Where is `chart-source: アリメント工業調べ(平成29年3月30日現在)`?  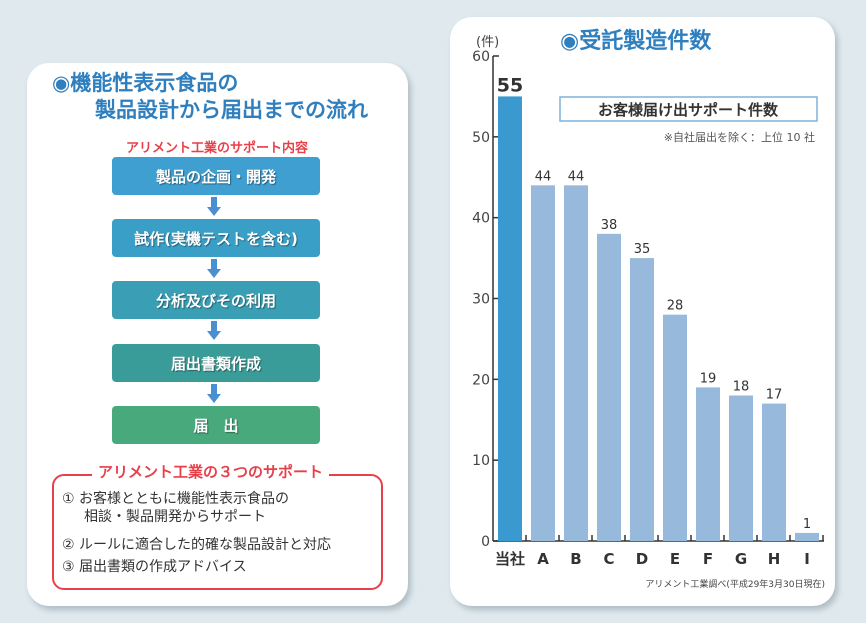 chart-source: アリメント工業調べ(平成29年3月30日現在) is located at coordinates (735, 584).